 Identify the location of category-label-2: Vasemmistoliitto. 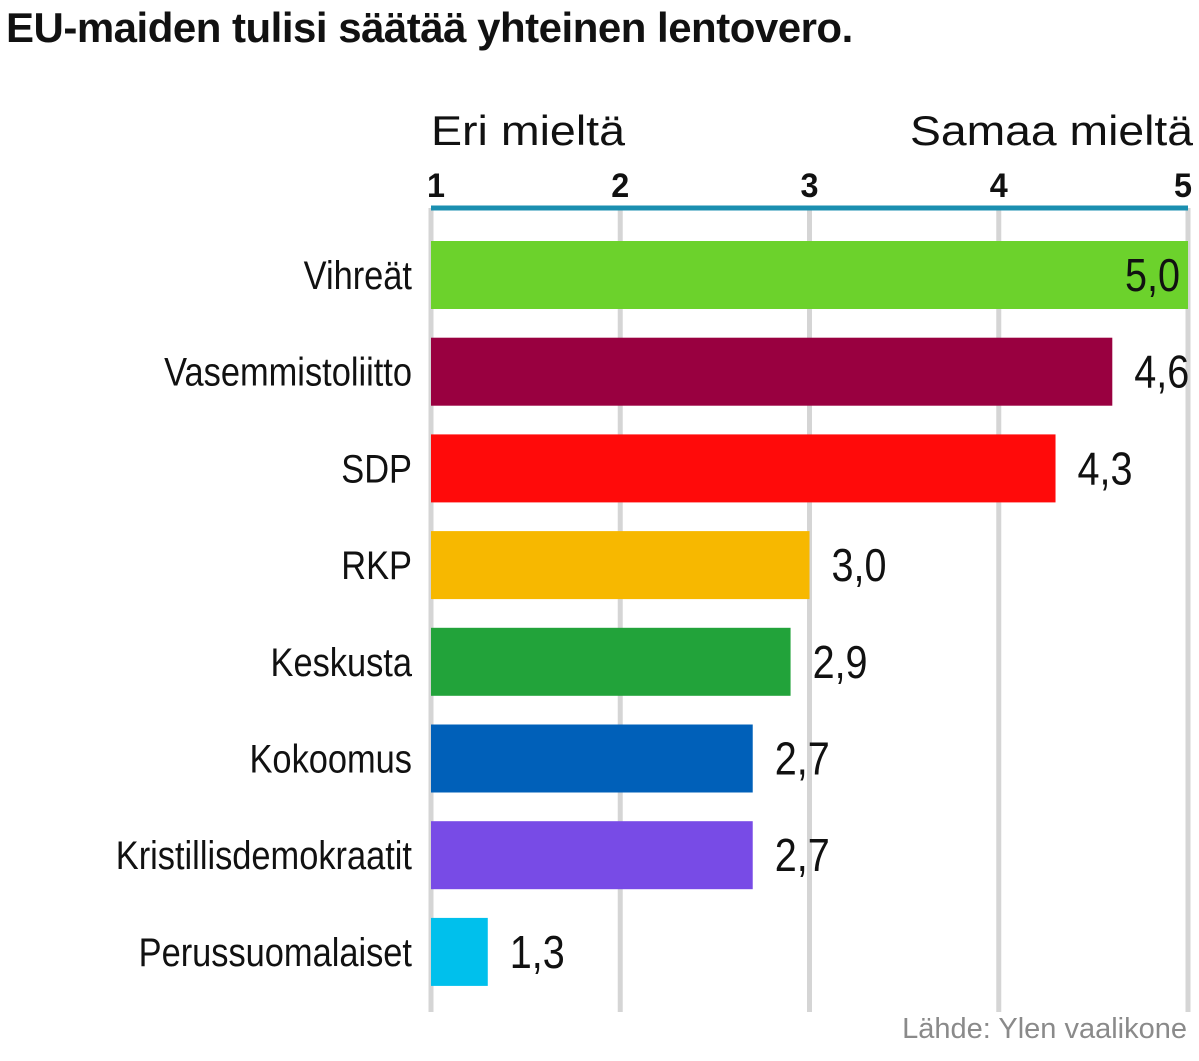
(288, 371).